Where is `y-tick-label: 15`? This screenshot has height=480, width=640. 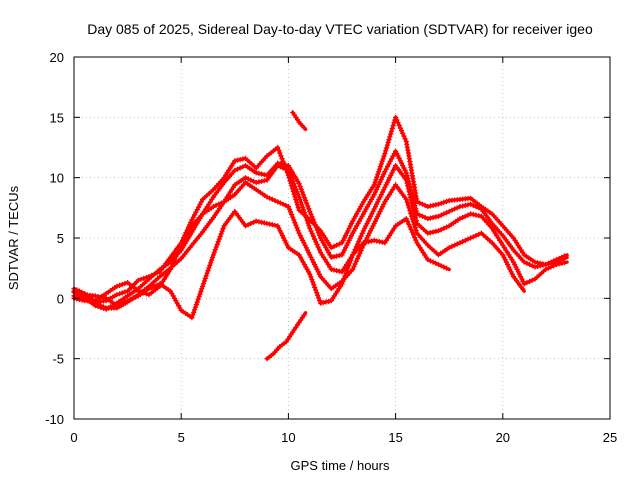
y-tick-label: 15 is located at coordinates (57, 117).